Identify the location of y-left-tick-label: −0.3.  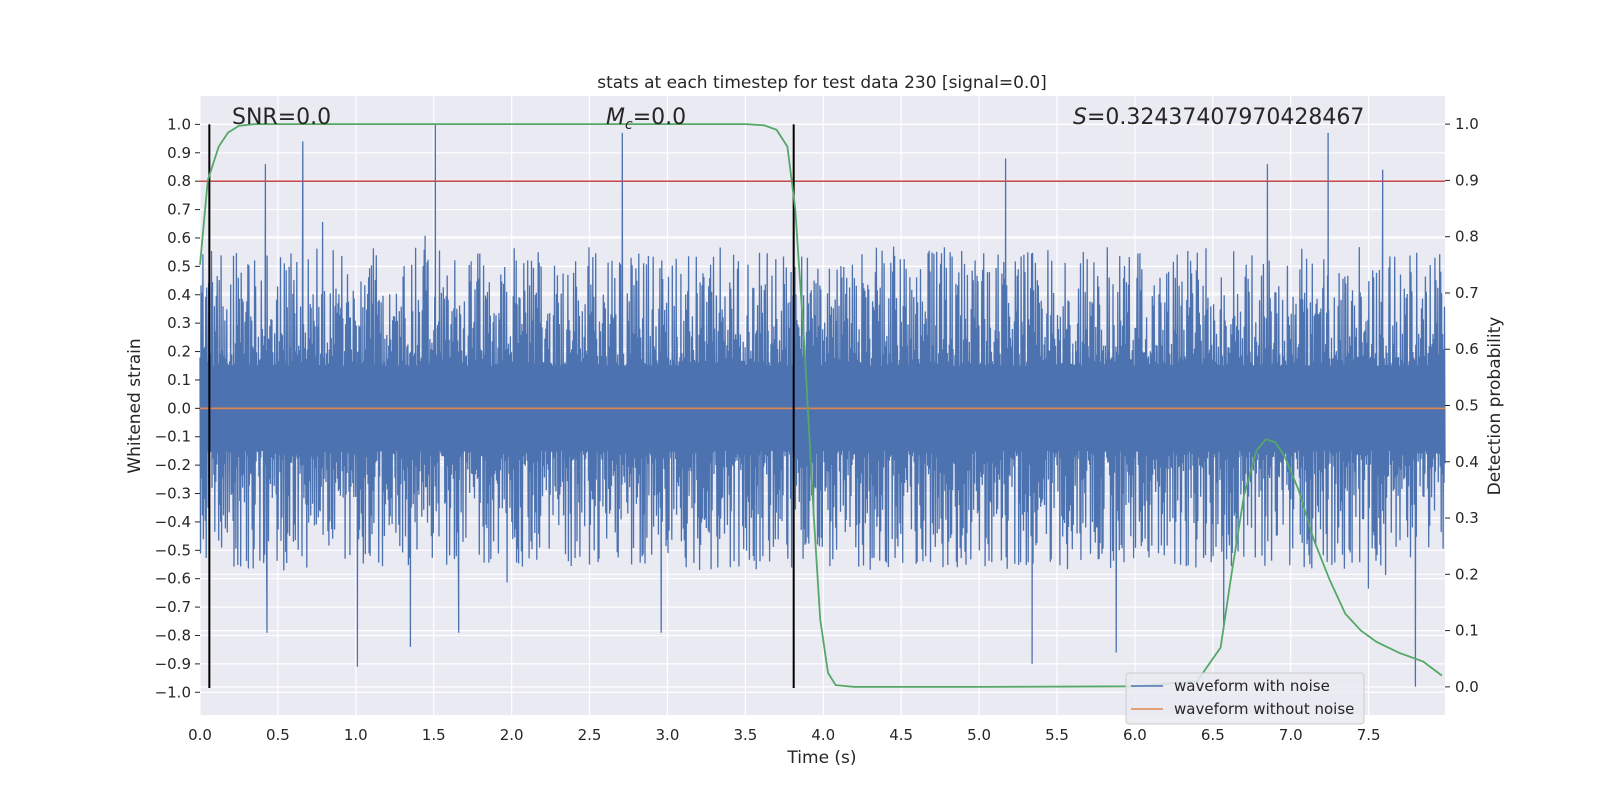
(173, 494).